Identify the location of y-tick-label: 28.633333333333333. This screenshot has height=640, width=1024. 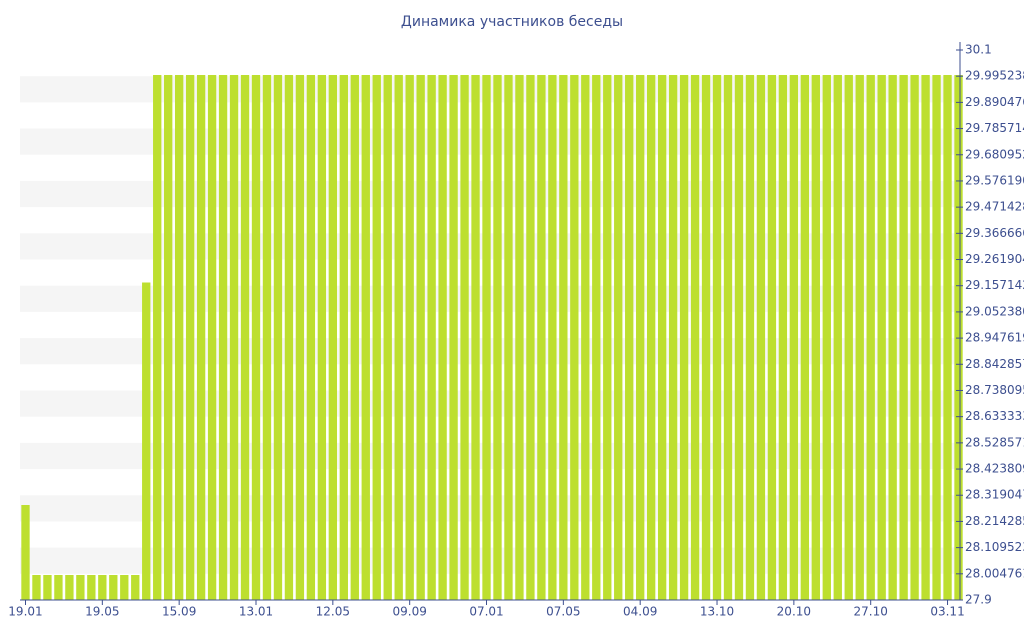
(994, 416).